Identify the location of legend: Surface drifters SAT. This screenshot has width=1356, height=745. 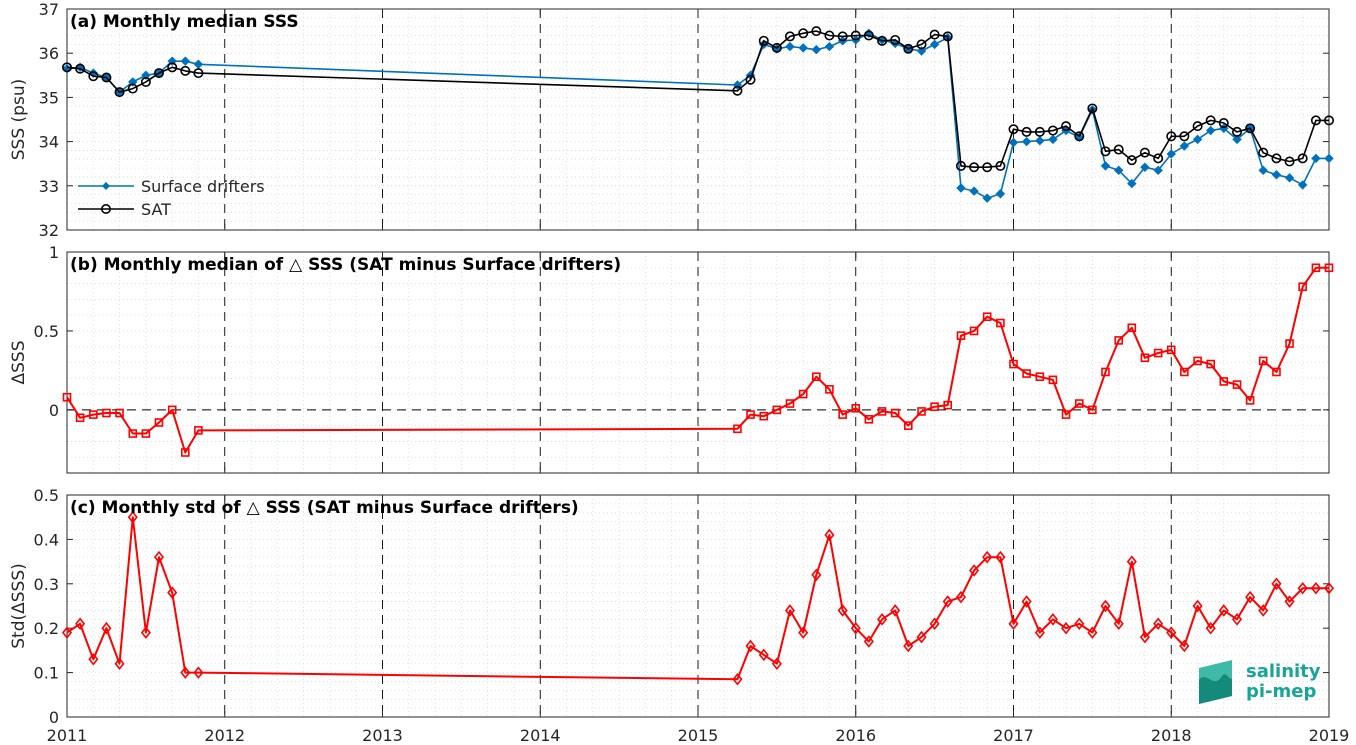
(171, 198).